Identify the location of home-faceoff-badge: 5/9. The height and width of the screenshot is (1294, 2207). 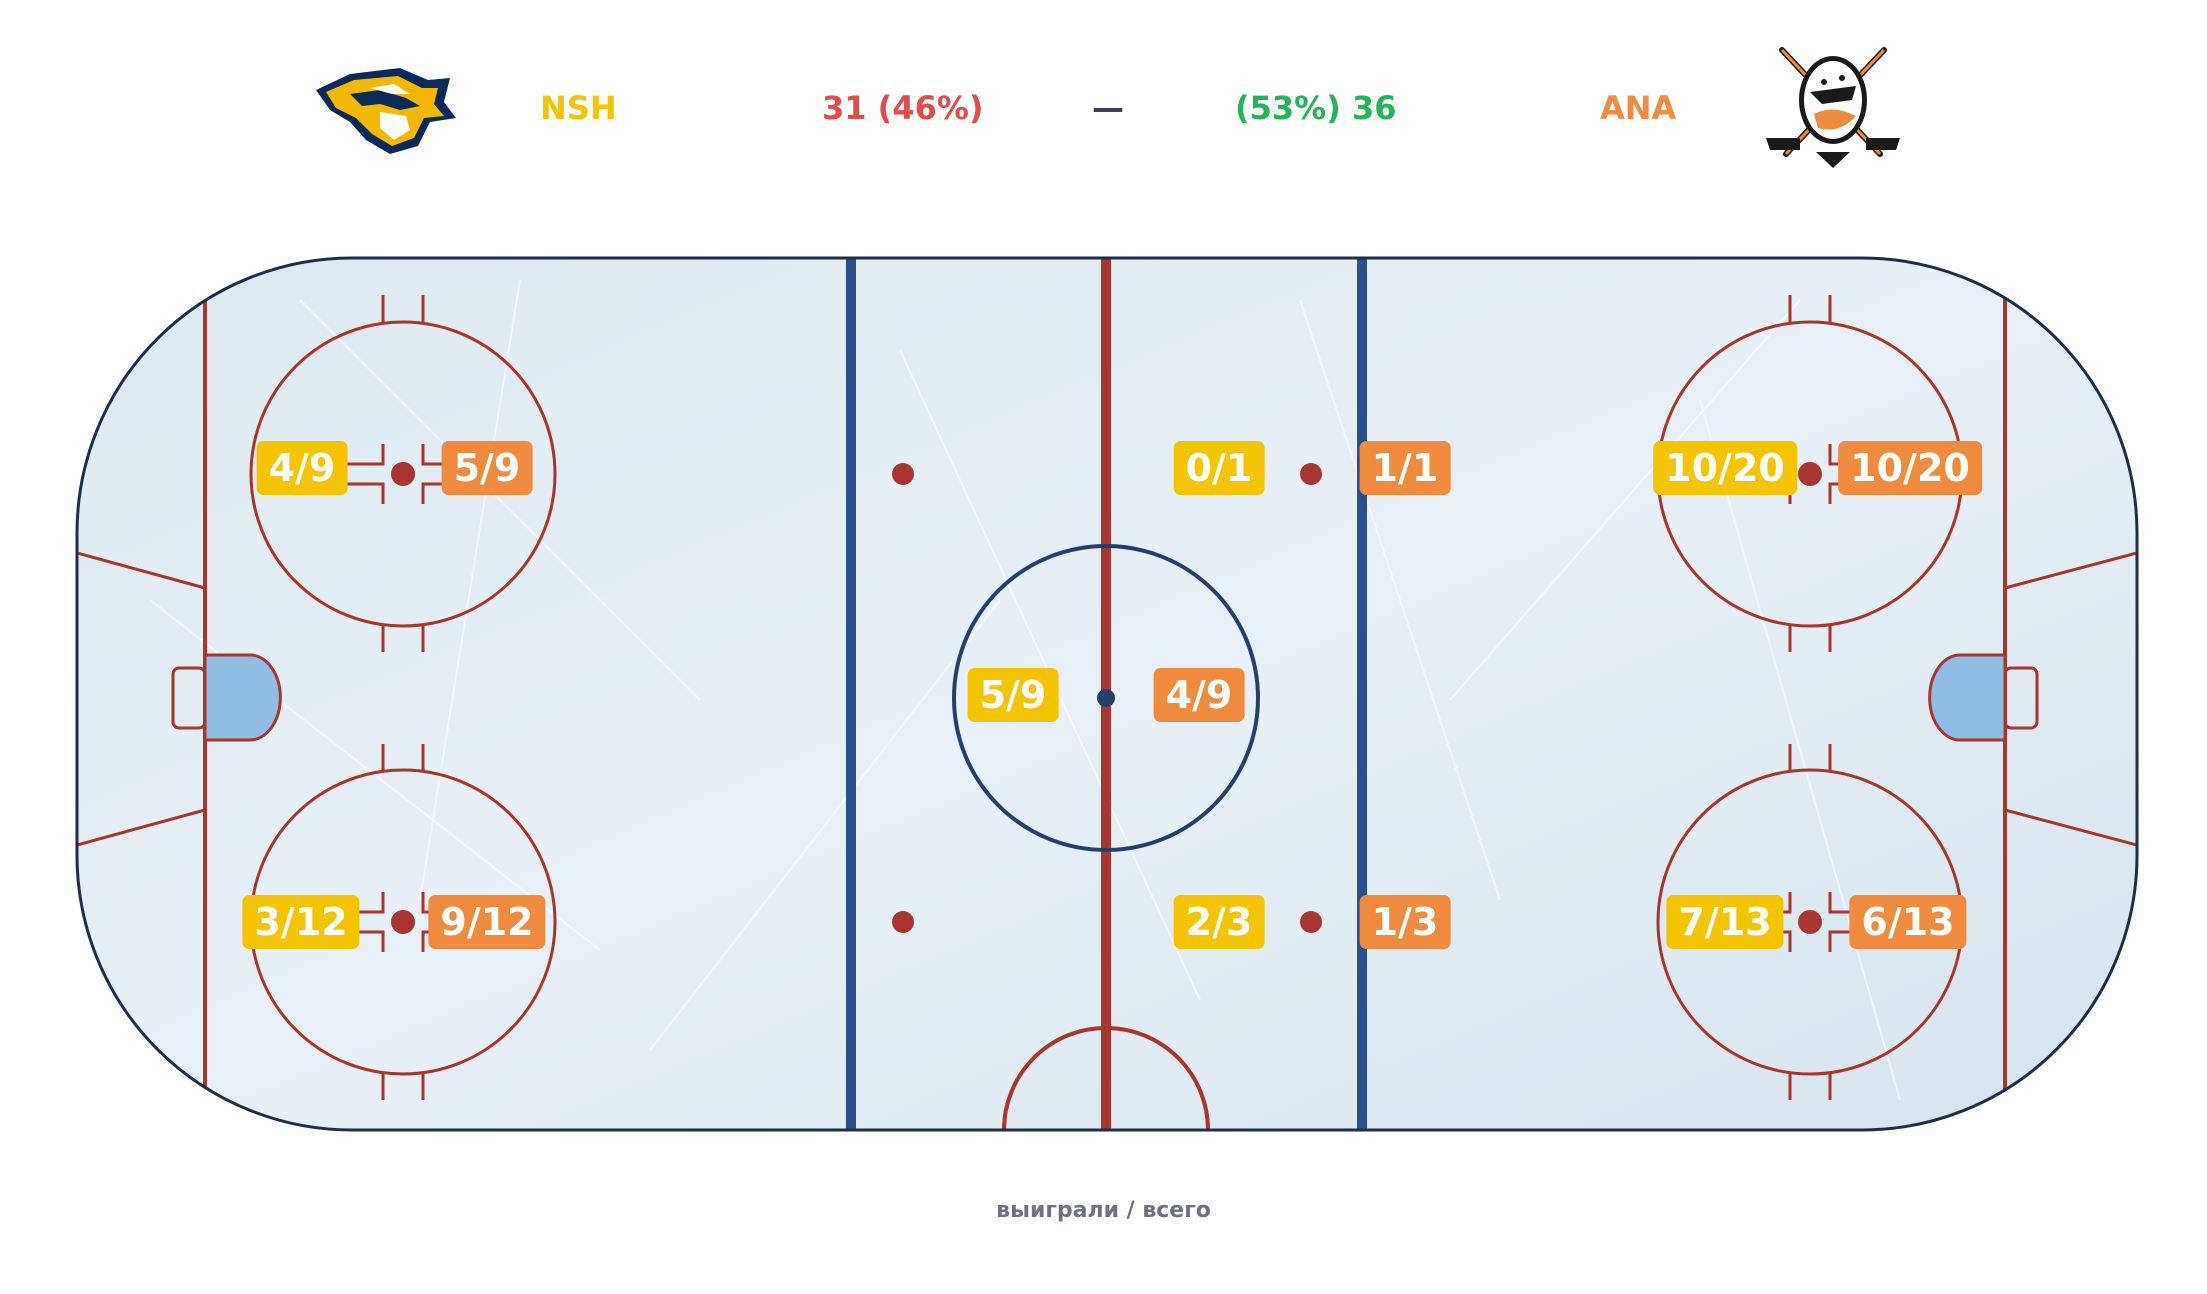
(1013, 695).